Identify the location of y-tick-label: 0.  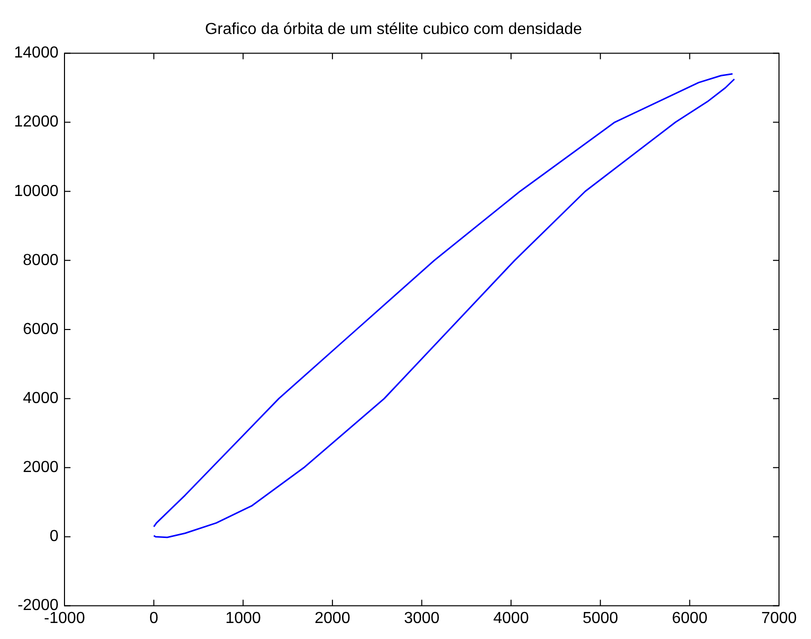
(54, 537).